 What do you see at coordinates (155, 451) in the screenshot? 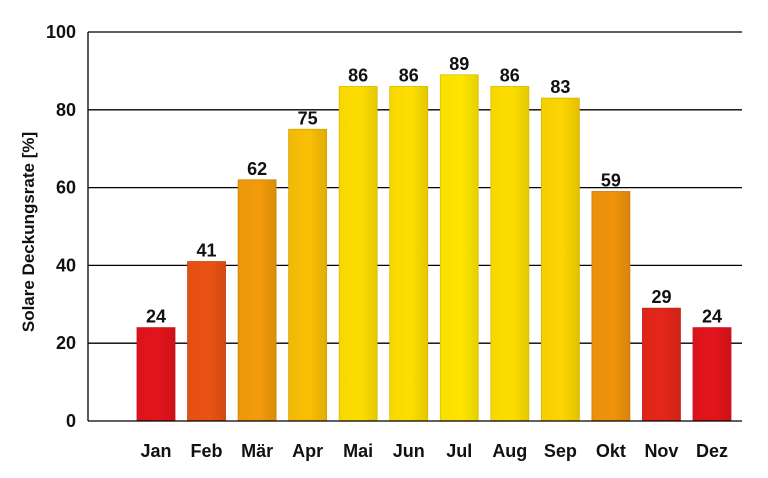
I see `x-tick-label: Jan` at bounding box center [155, 451].